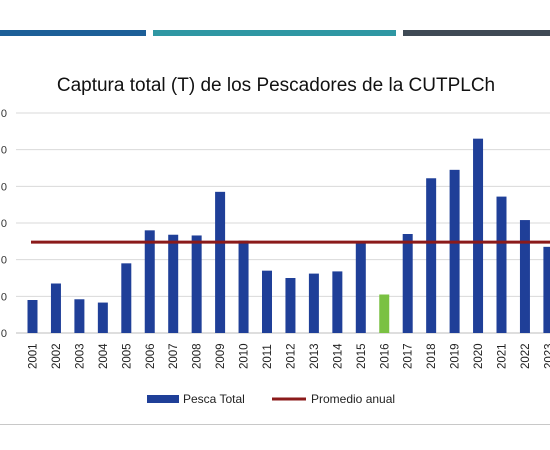  What do you see at coordinates (79, 316) in the screenshot?
I see `bar-2003` at bounding box center [79, 316].